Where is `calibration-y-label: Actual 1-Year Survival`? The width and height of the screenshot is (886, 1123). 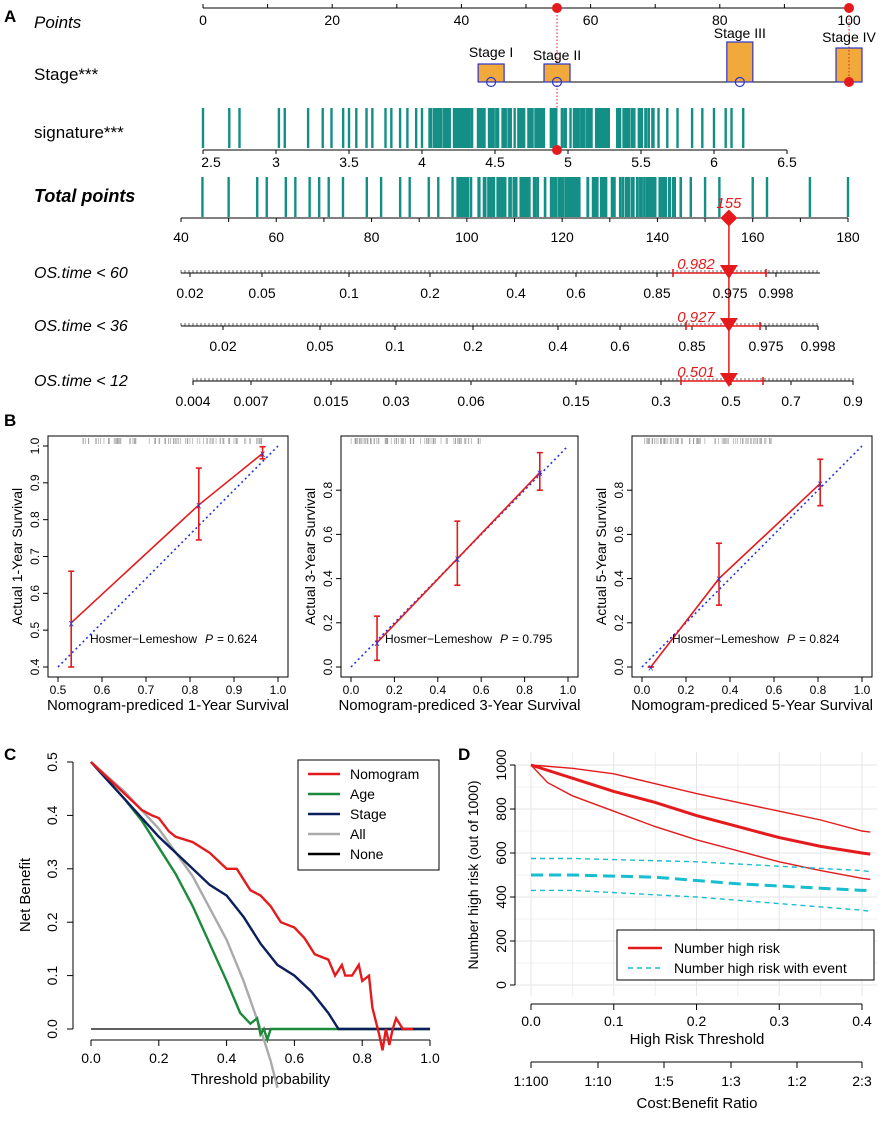
calibration-y-label: Actual 1-Year Survival is located at coordinates (17, 556).